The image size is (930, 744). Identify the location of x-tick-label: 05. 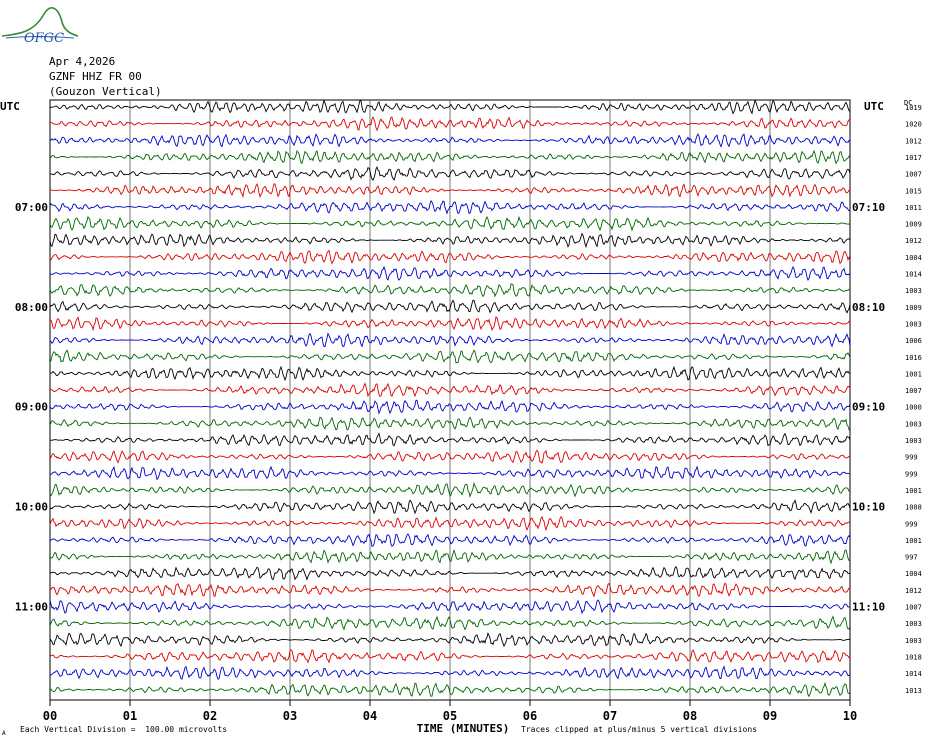
(450, 716).